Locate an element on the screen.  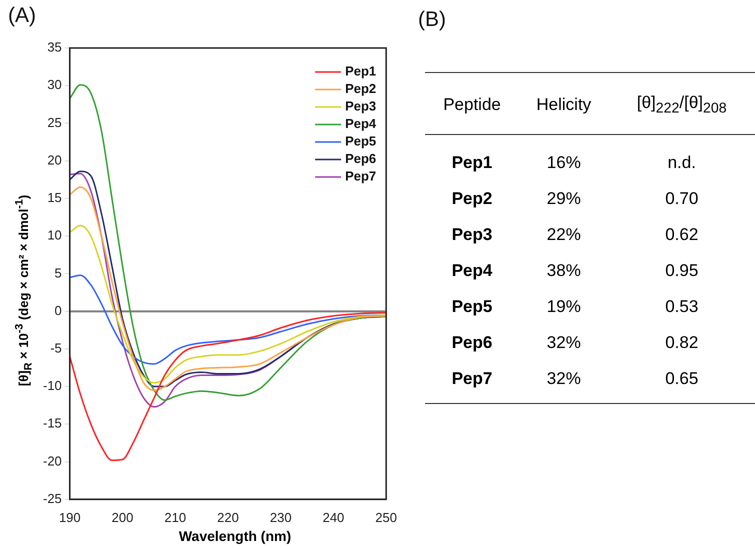
legend-label: Pep5 is located at coordinates (360, 141).